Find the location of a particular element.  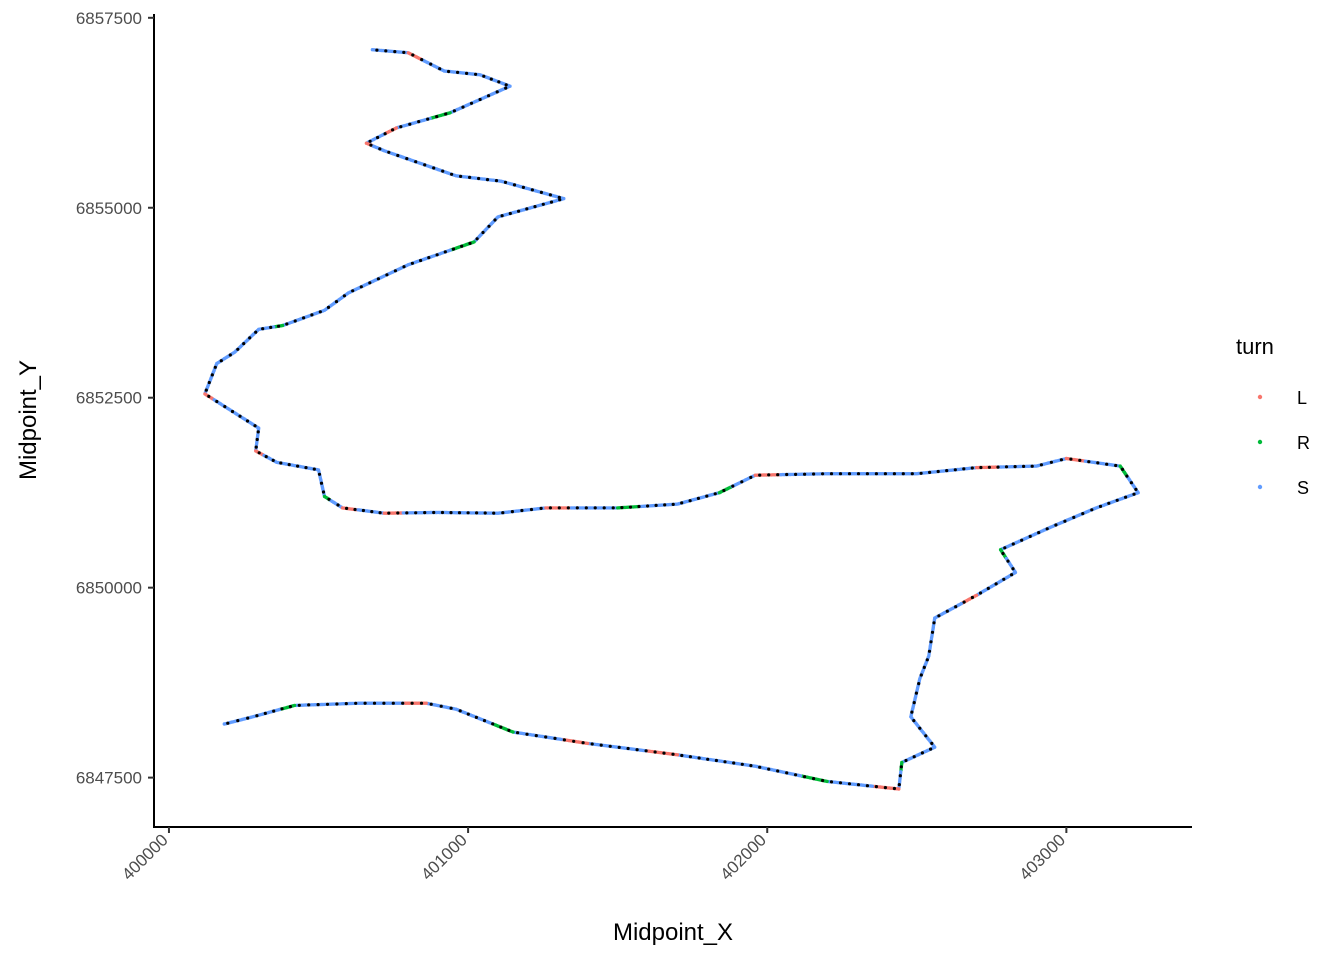

legend-key is located at coordinates (1260, 442).